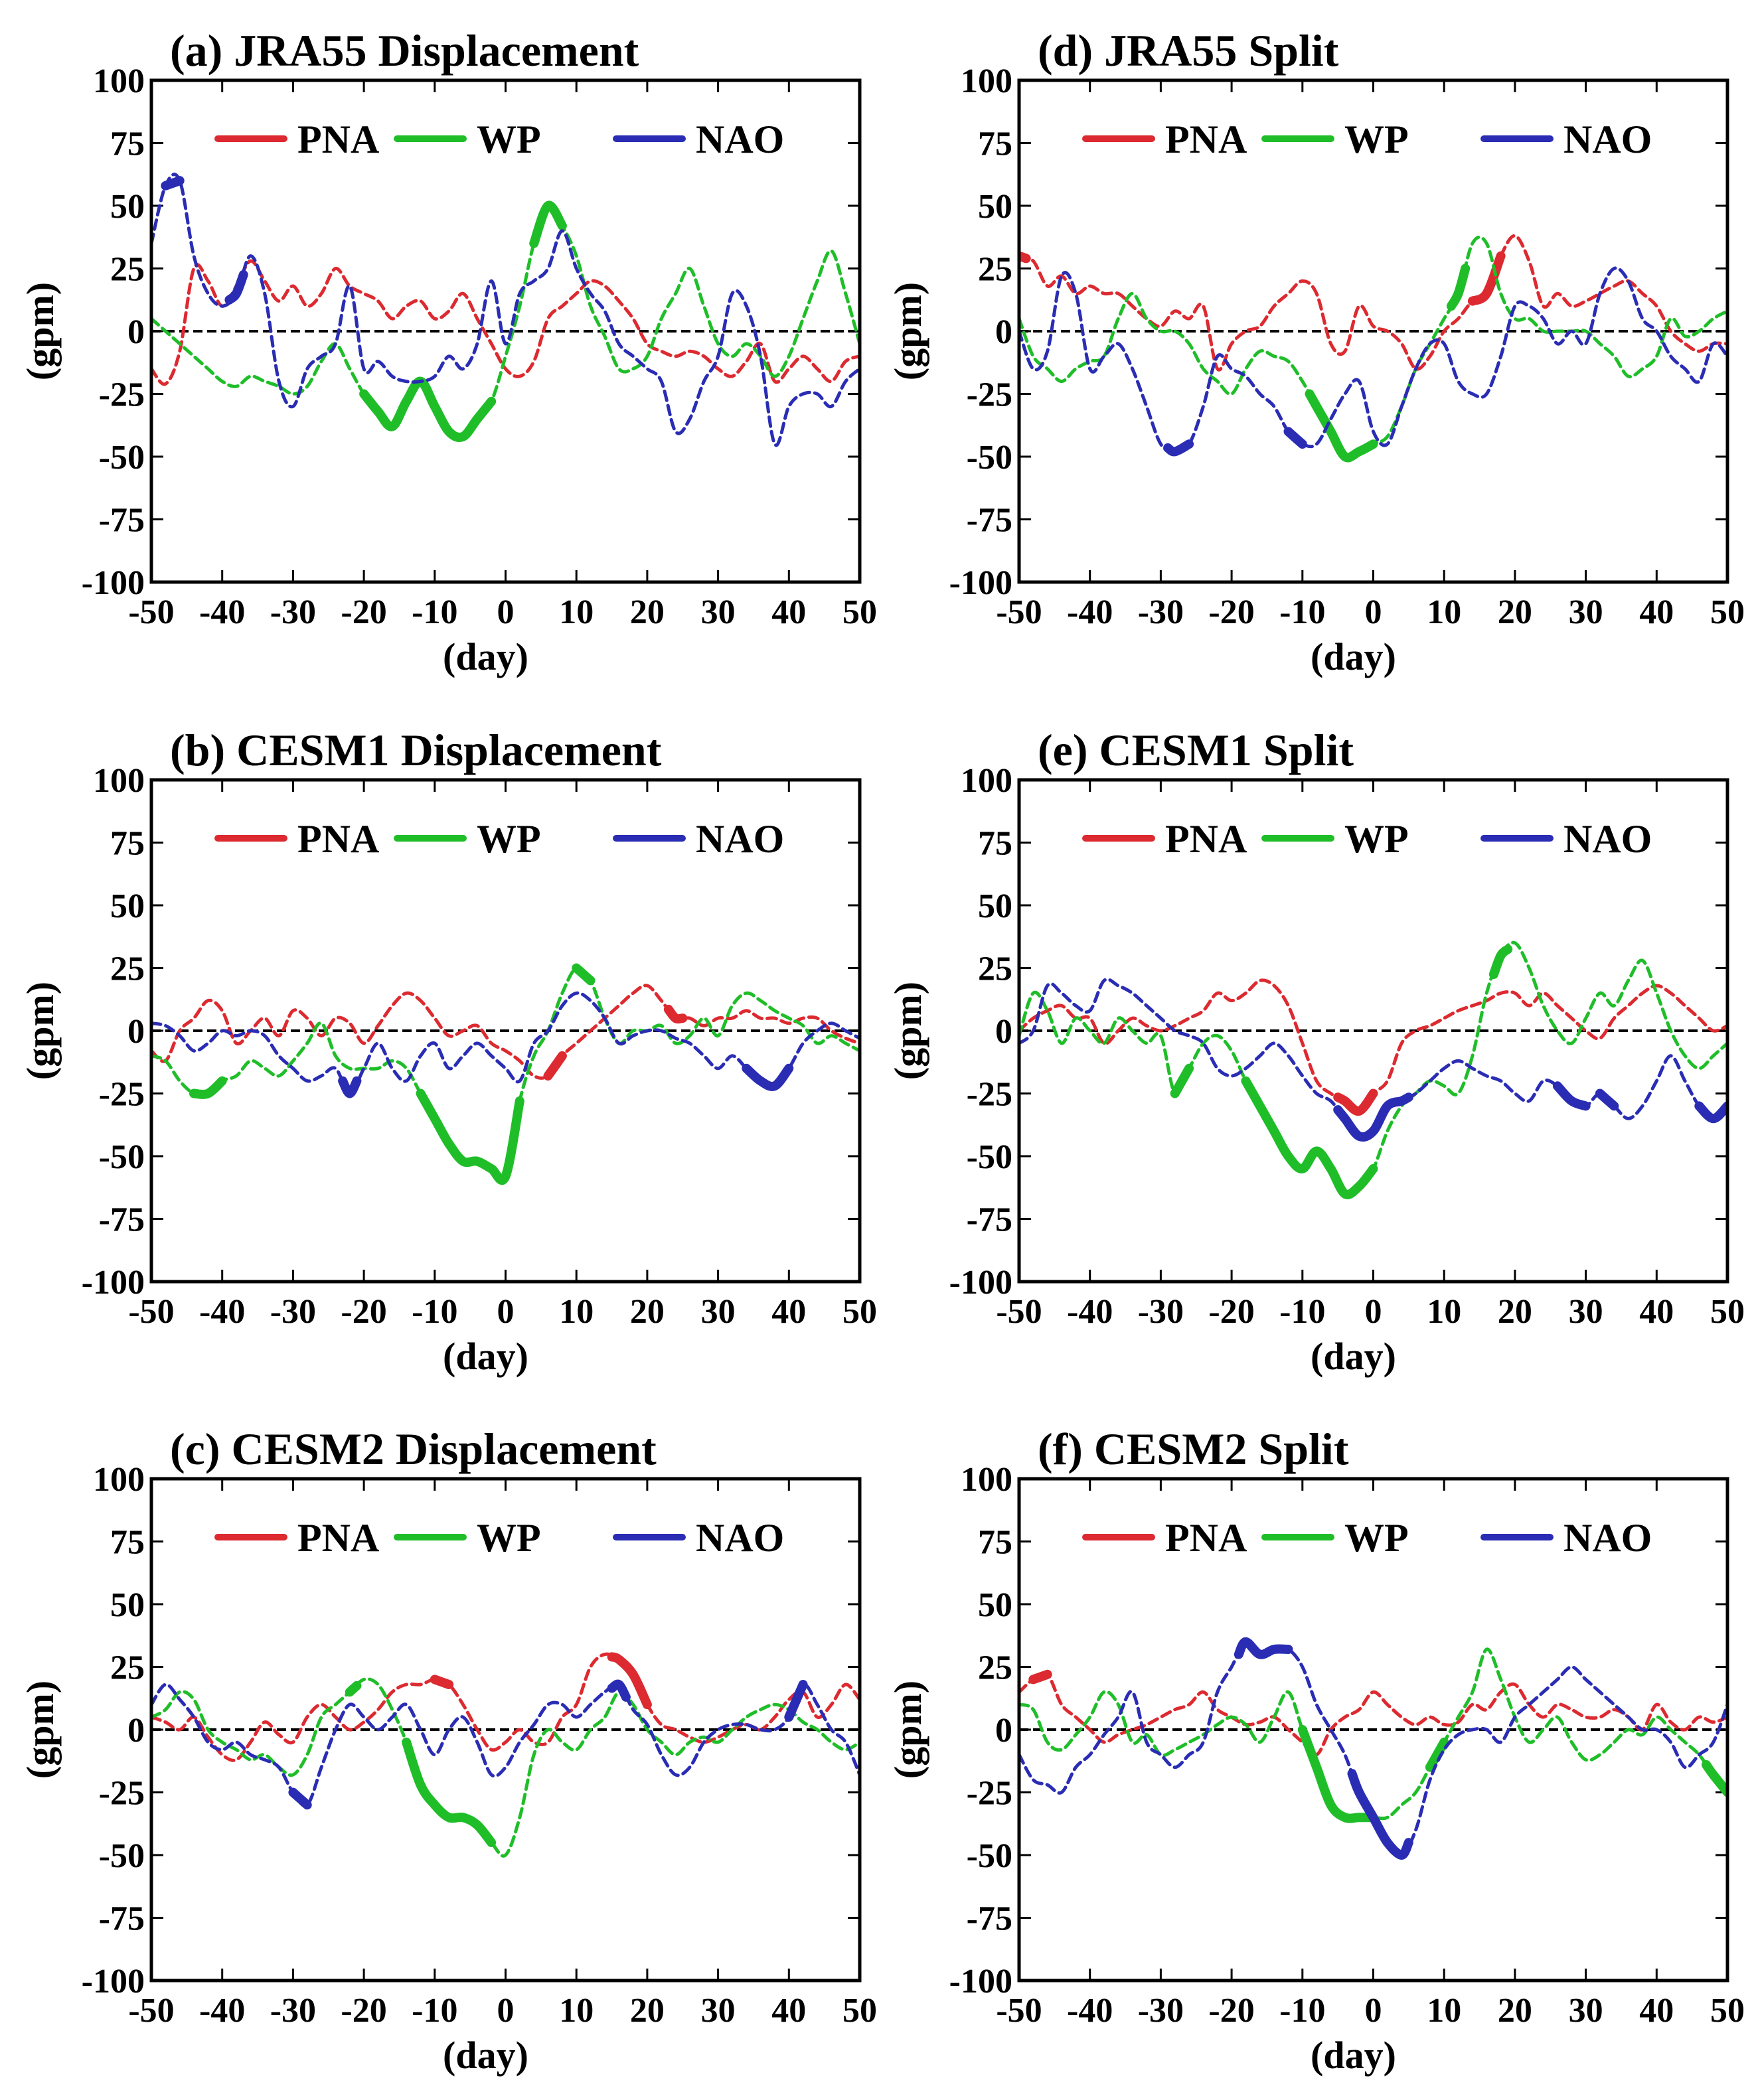  What do you see at coordinates (404, 50) in the screenshot?
I see `panel-title: (a) JRA55 Displacement` at bounding box center [404, 50].